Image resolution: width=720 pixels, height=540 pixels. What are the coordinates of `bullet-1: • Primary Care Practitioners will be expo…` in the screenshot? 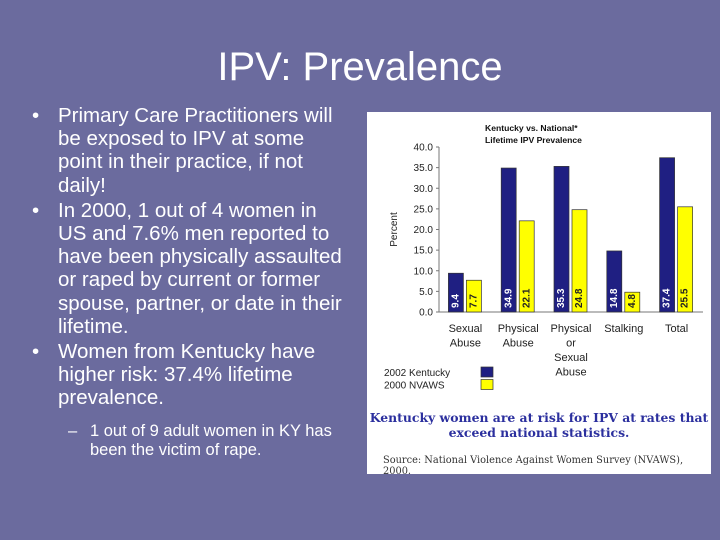 It's located at (190, 150).